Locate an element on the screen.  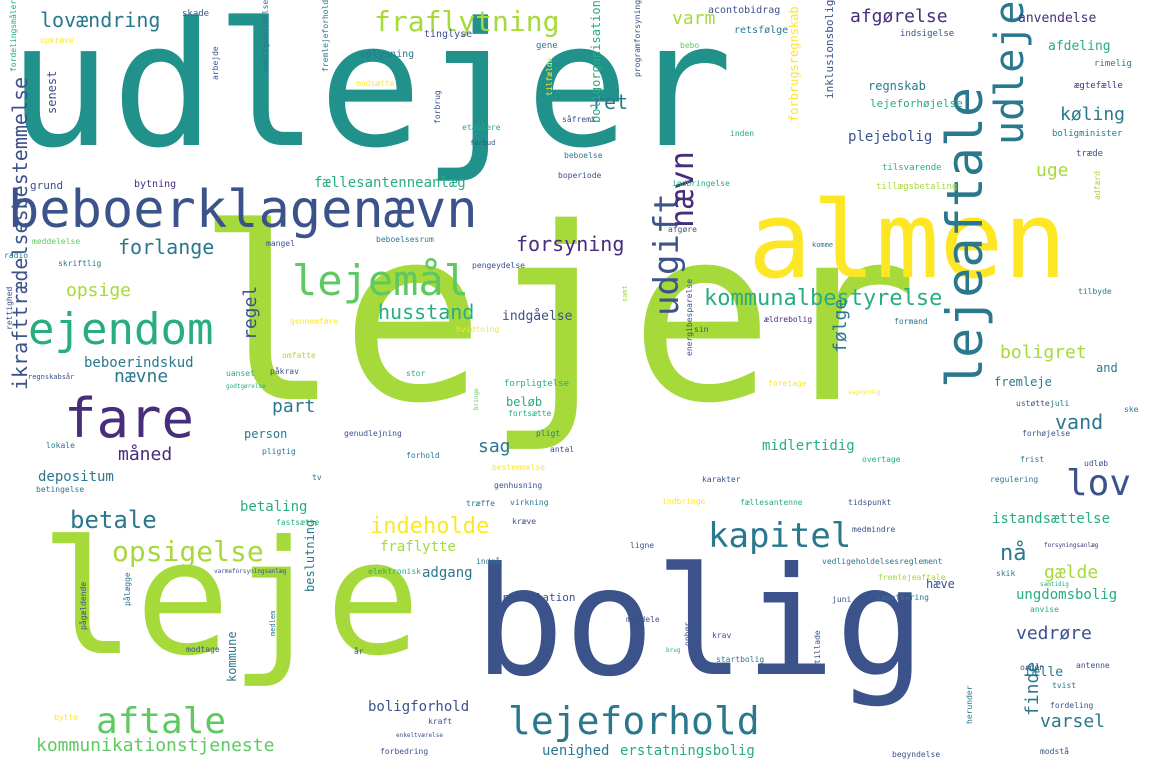
word: fordeling is located at coordinates (1072, 705).